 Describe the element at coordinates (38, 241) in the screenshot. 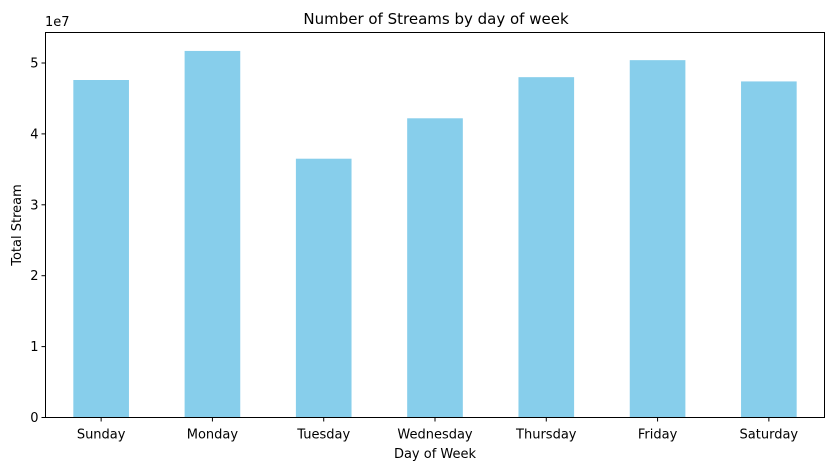

I see `y-axis-ticks: 0 1 2 3 4 5` at that location.